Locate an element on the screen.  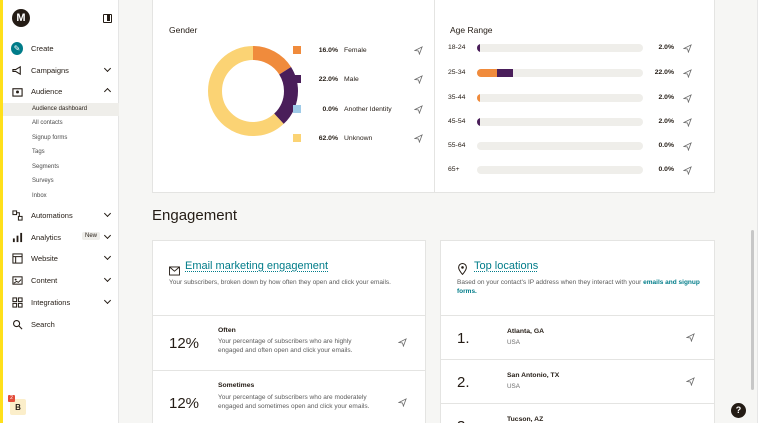
age-row: 18-24 2.0% is located at coordinates (573, 48).